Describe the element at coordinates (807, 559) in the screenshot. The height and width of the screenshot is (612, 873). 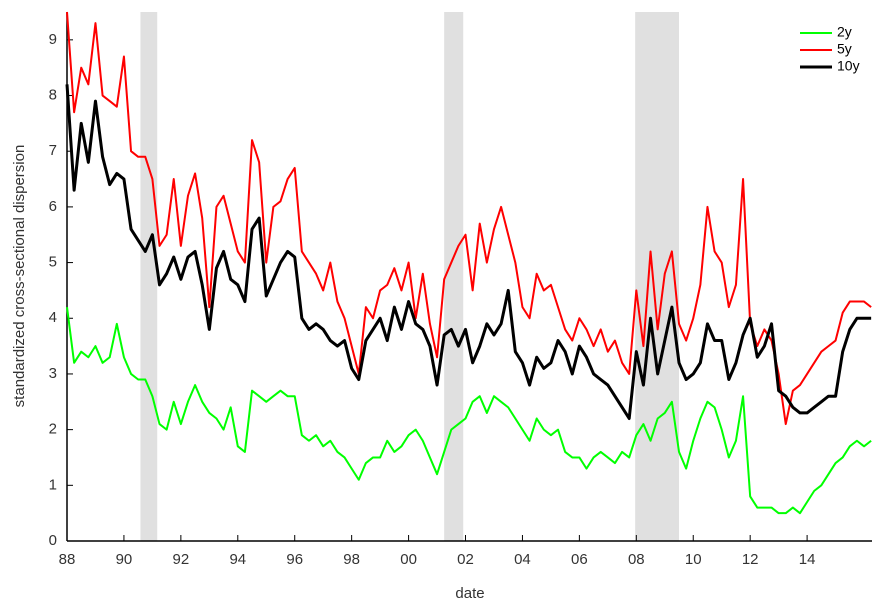
I see `x-tick-label: 14` at that location.